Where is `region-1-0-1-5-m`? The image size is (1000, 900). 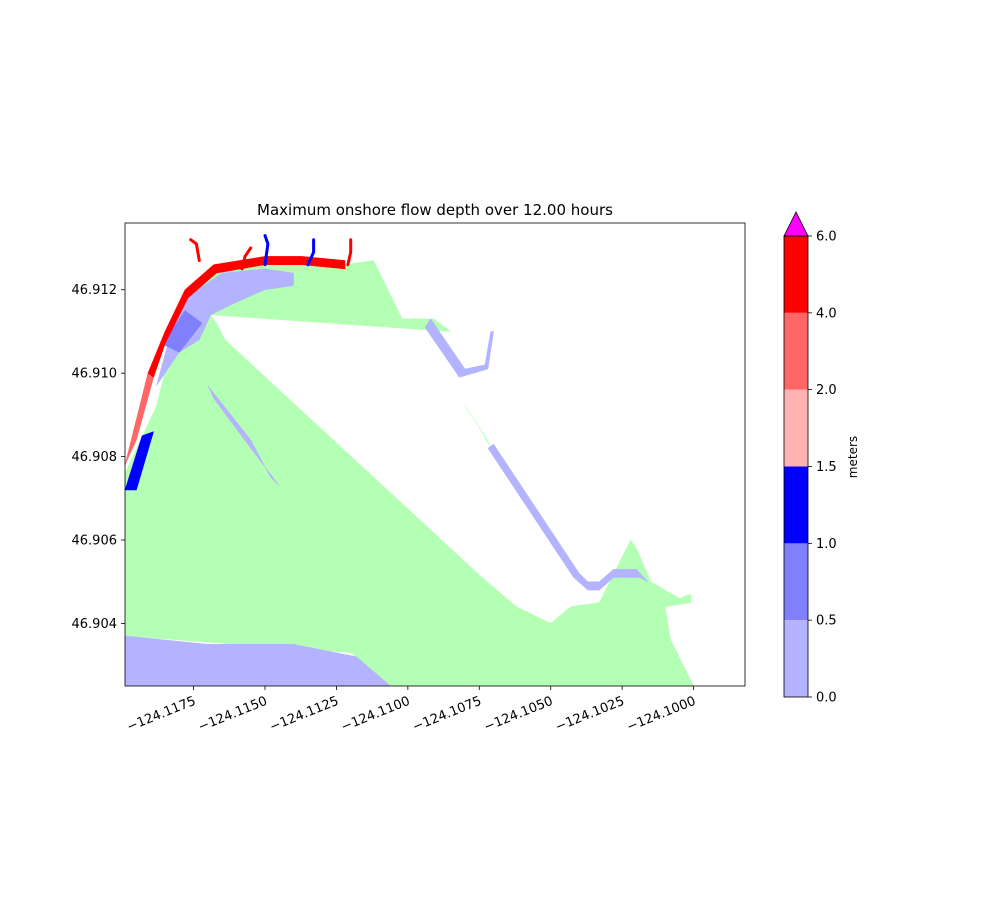 region-1-0-1-5-m is located at coordinates (139, 461).